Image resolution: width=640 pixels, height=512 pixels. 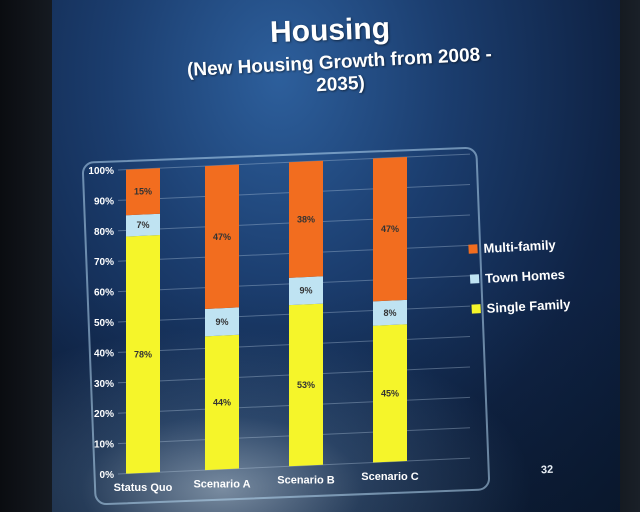 I want to click on y-tick-label: 10%, so click(x=104, y=445).